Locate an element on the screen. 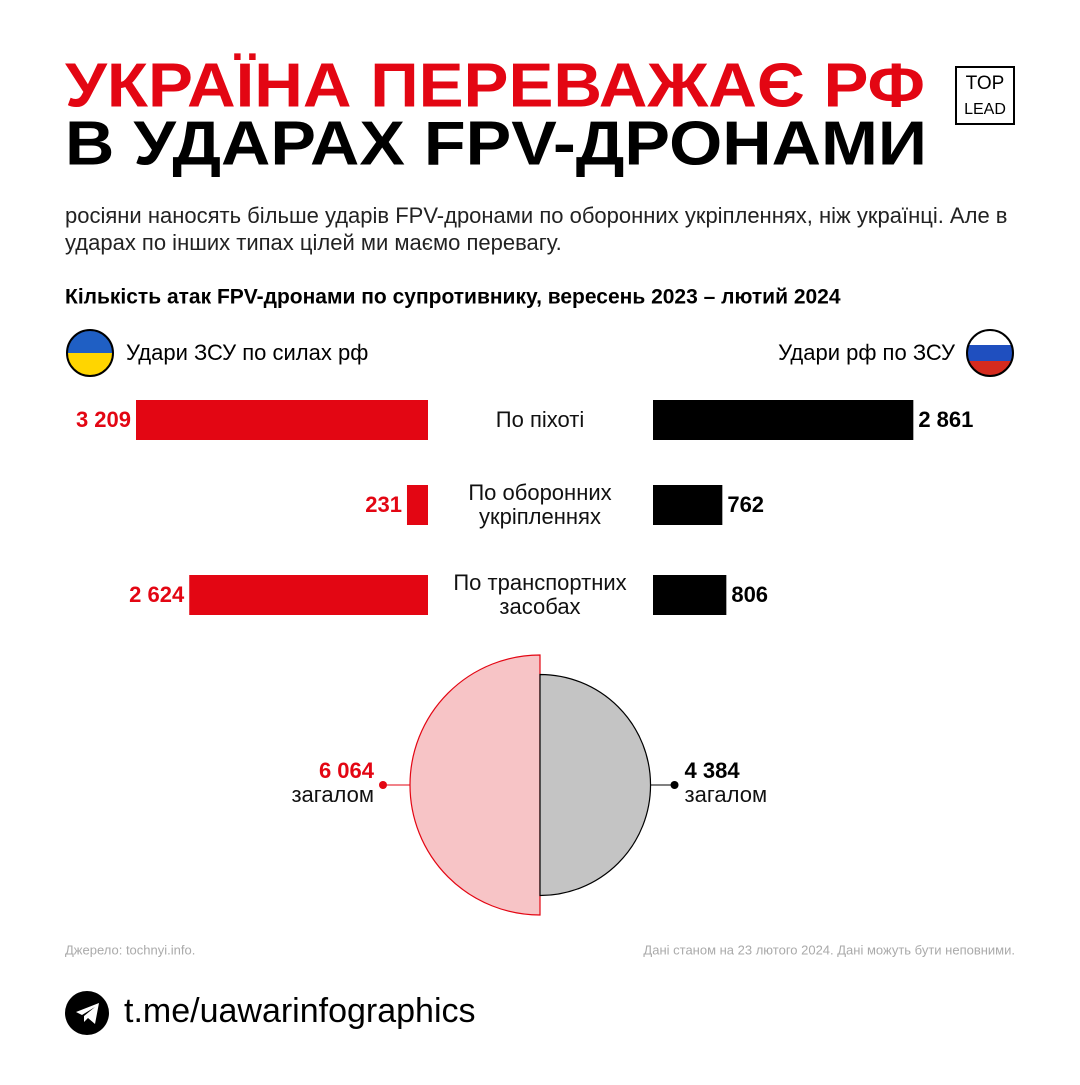  value-label: 2 624 is located at coordinates (157, 594).